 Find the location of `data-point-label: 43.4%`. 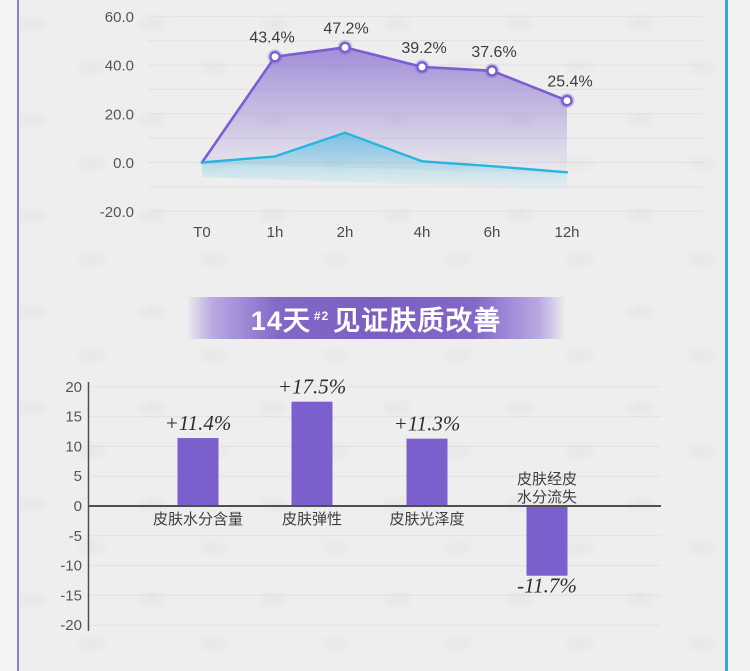

data-point-label: 43.4% is located at coordinates (271, 38).